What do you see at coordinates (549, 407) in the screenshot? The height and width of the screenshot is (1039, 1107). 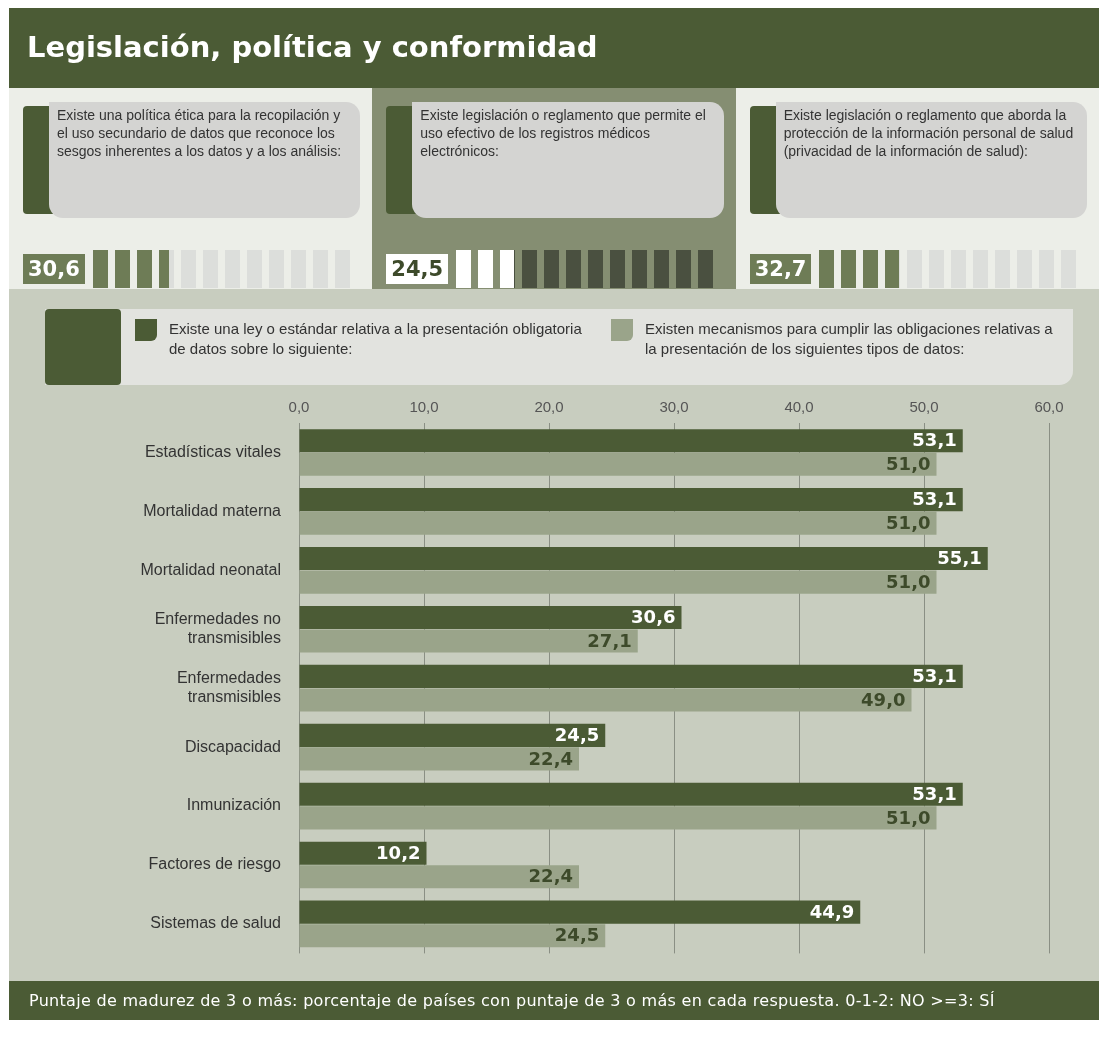 I see `x-tick-label: 20,0` at bounding box center [549, 407].